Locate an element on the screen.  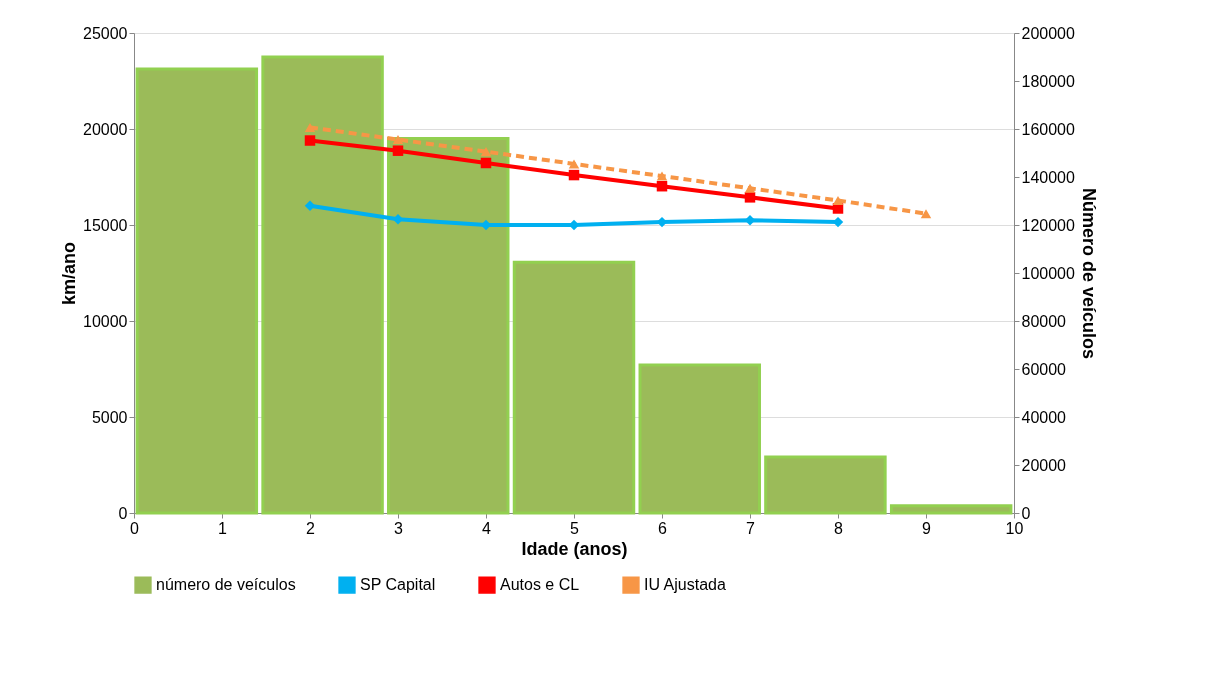
y-tick-label: 5000 is located at coordinates (109, 417).